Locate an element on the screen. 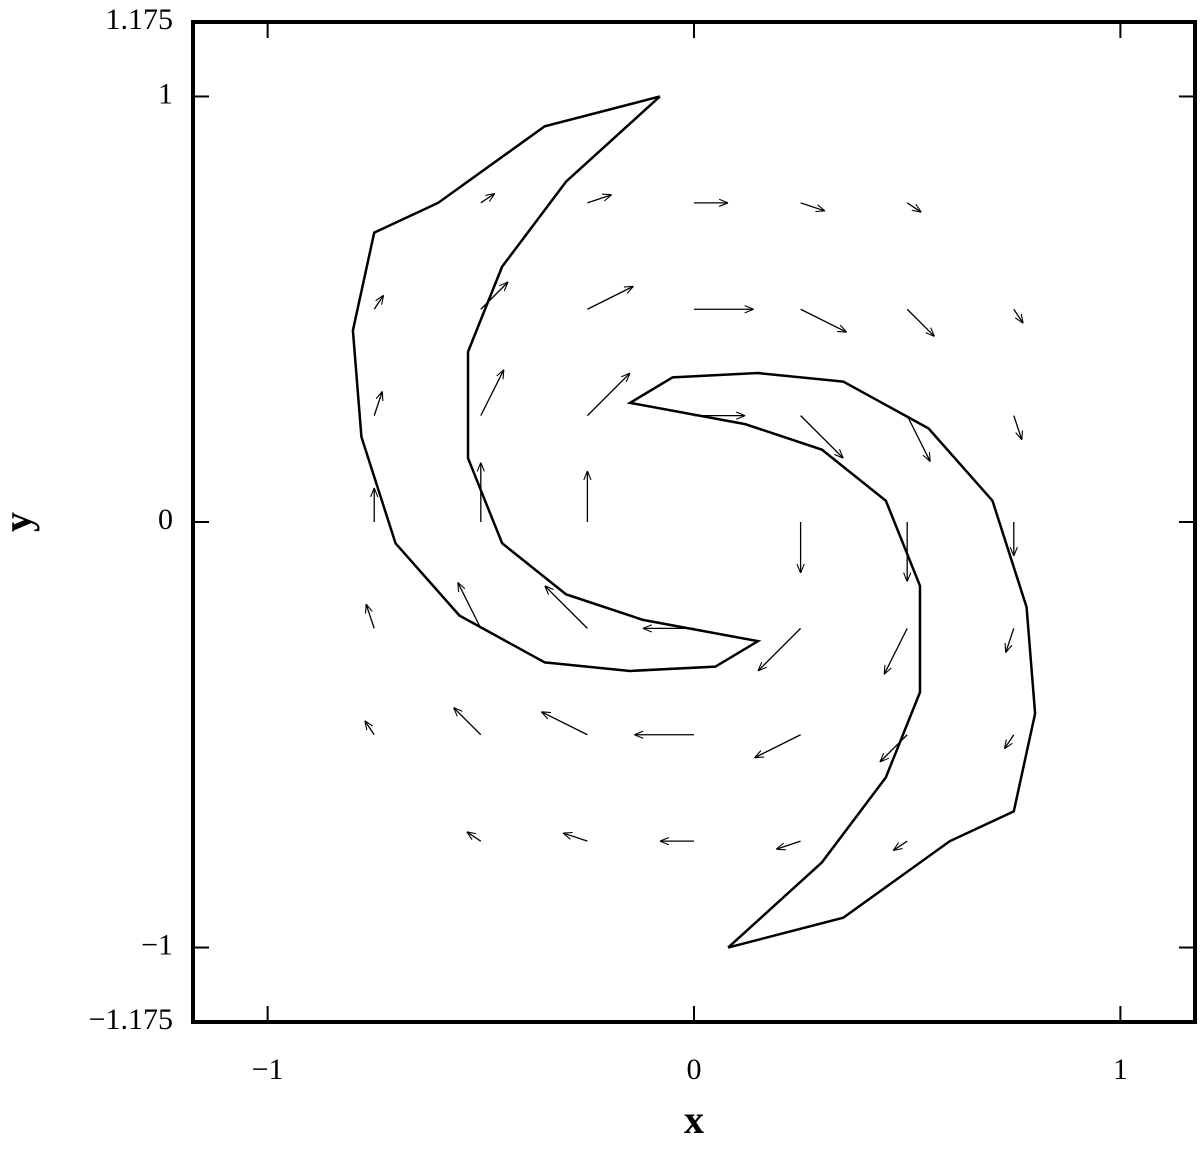 This screenshot has width=1200, height=1149. x-axis-label: x is located at coordinates (694, 1119).